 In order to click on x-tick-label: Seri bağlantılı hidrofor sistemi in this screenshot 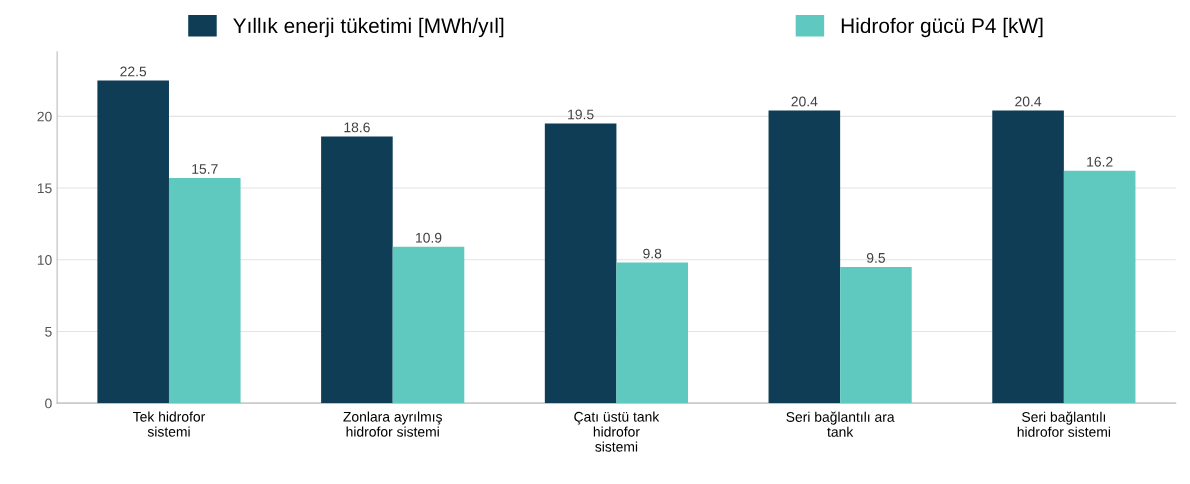, I will do `click(1064, 424)`.